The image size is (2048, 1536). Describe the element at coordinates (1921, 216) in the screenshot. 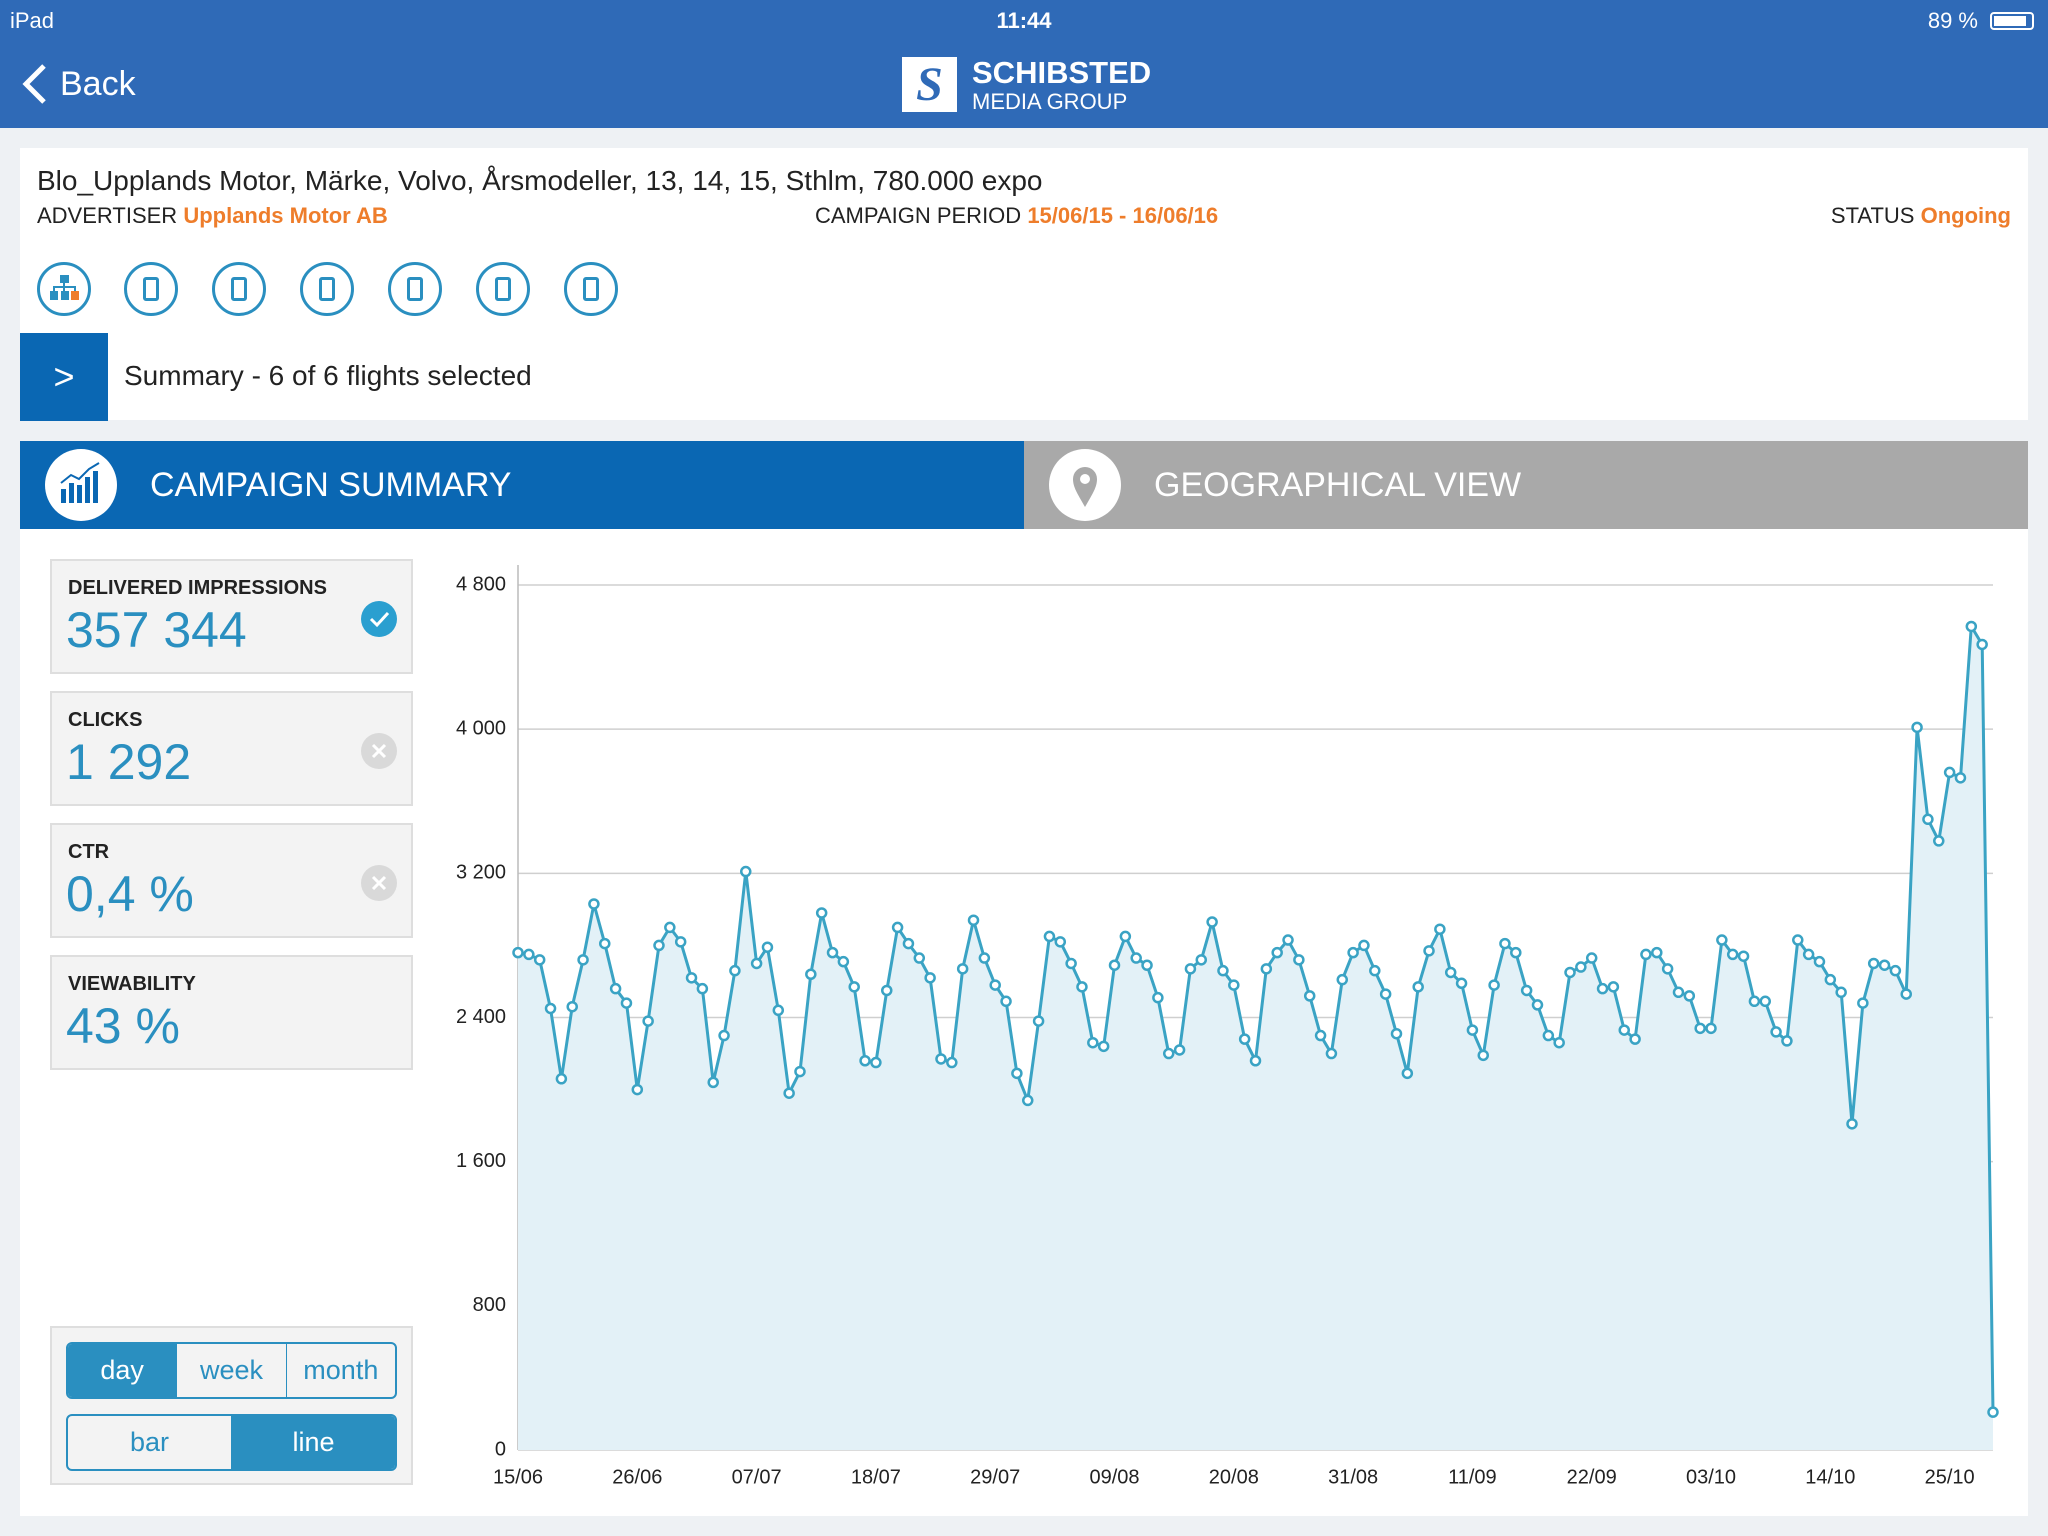

I see `status-row: STATUS Ongoing` at that location.